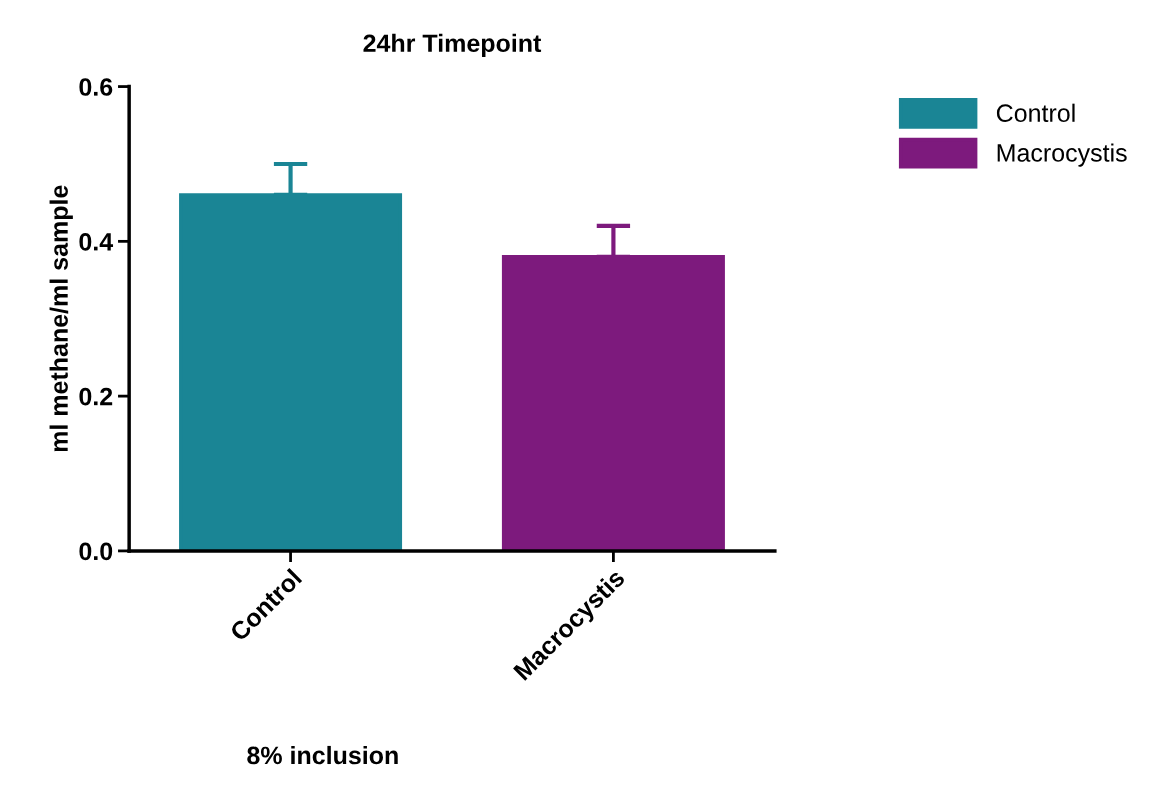 The height and width of the screenshot is (787, 1174). Describe the element at coordinates (452, 45) in the screenshot. I see `chart-title: 24hr Timepoint` at that location.